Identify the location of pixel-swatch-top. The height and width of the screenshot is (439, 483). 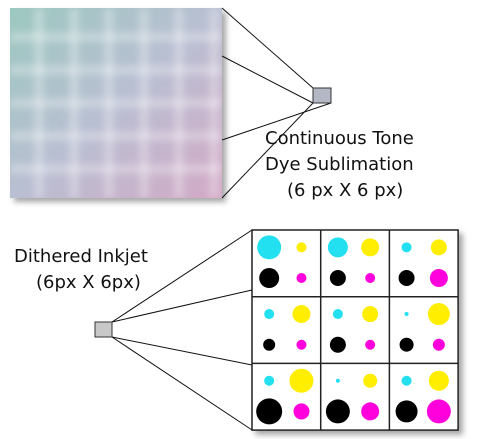
(322, 95).